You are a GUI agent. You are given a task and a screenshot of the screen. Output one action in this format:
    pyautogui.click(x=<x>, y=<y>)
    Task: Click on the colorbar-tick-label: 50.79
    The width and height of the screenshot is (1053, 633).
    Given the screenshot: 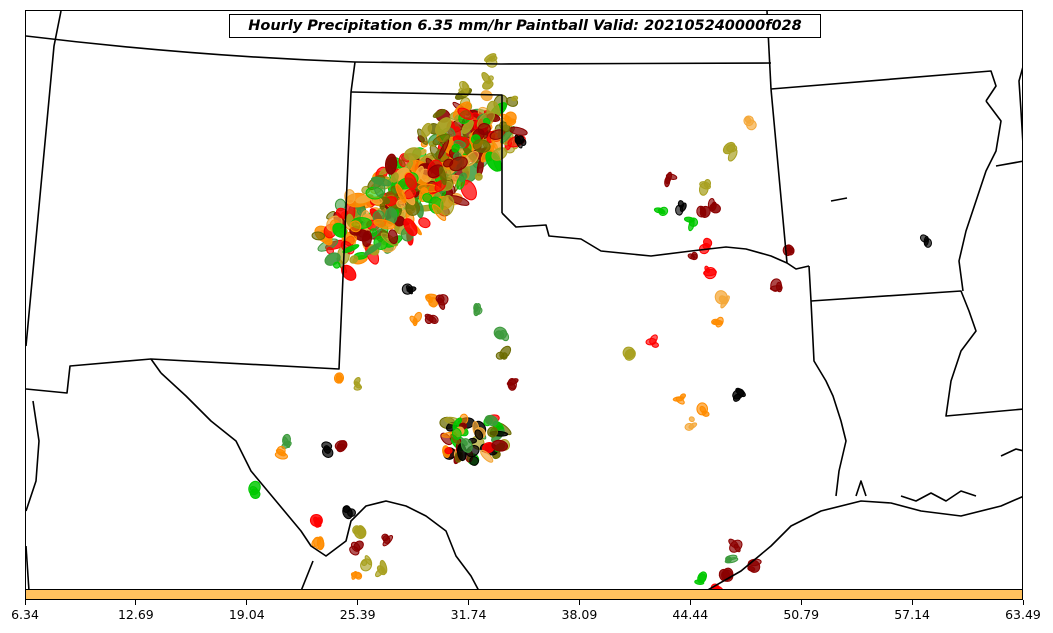 What is the action you would take?
    pyautogui.click(x=801, y=614)
    